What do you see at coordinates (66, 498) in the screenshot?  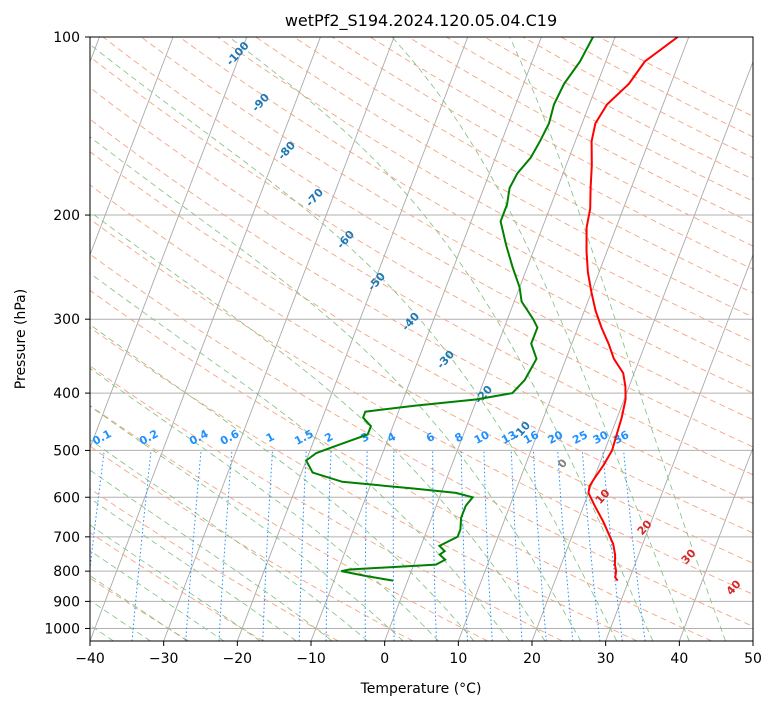 I see `y-tick-label: 600` at bounding box center [66, 498].